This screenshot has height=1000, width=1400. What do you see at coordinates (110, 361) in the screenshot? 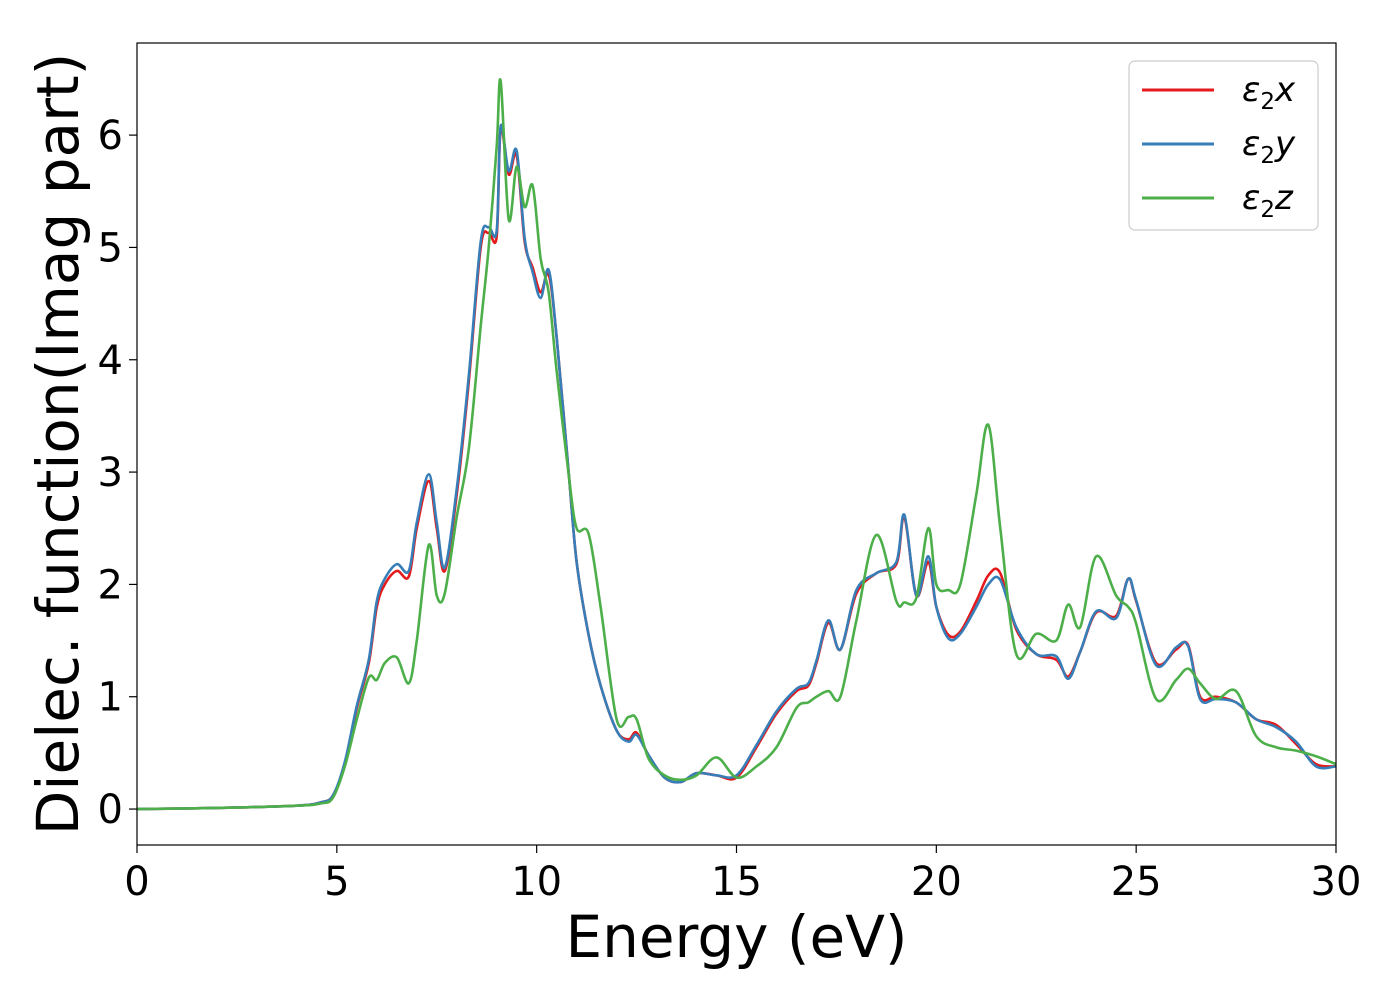
I see `y-tick-label: 4` at bounding box center [110, 361].